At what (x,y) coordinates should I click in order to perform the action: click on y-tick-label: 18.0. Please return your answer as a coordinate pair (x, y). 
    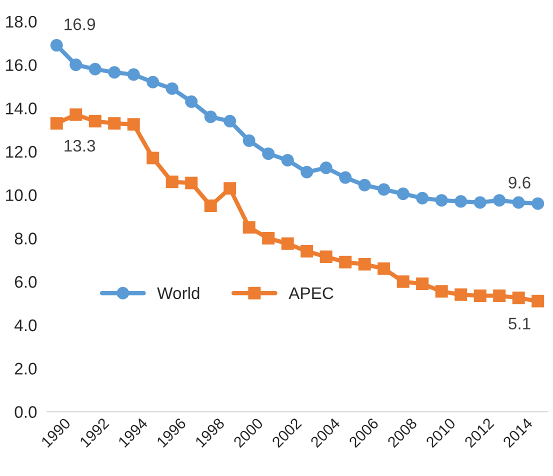
    Looking at the image, I should click on (21, 22).